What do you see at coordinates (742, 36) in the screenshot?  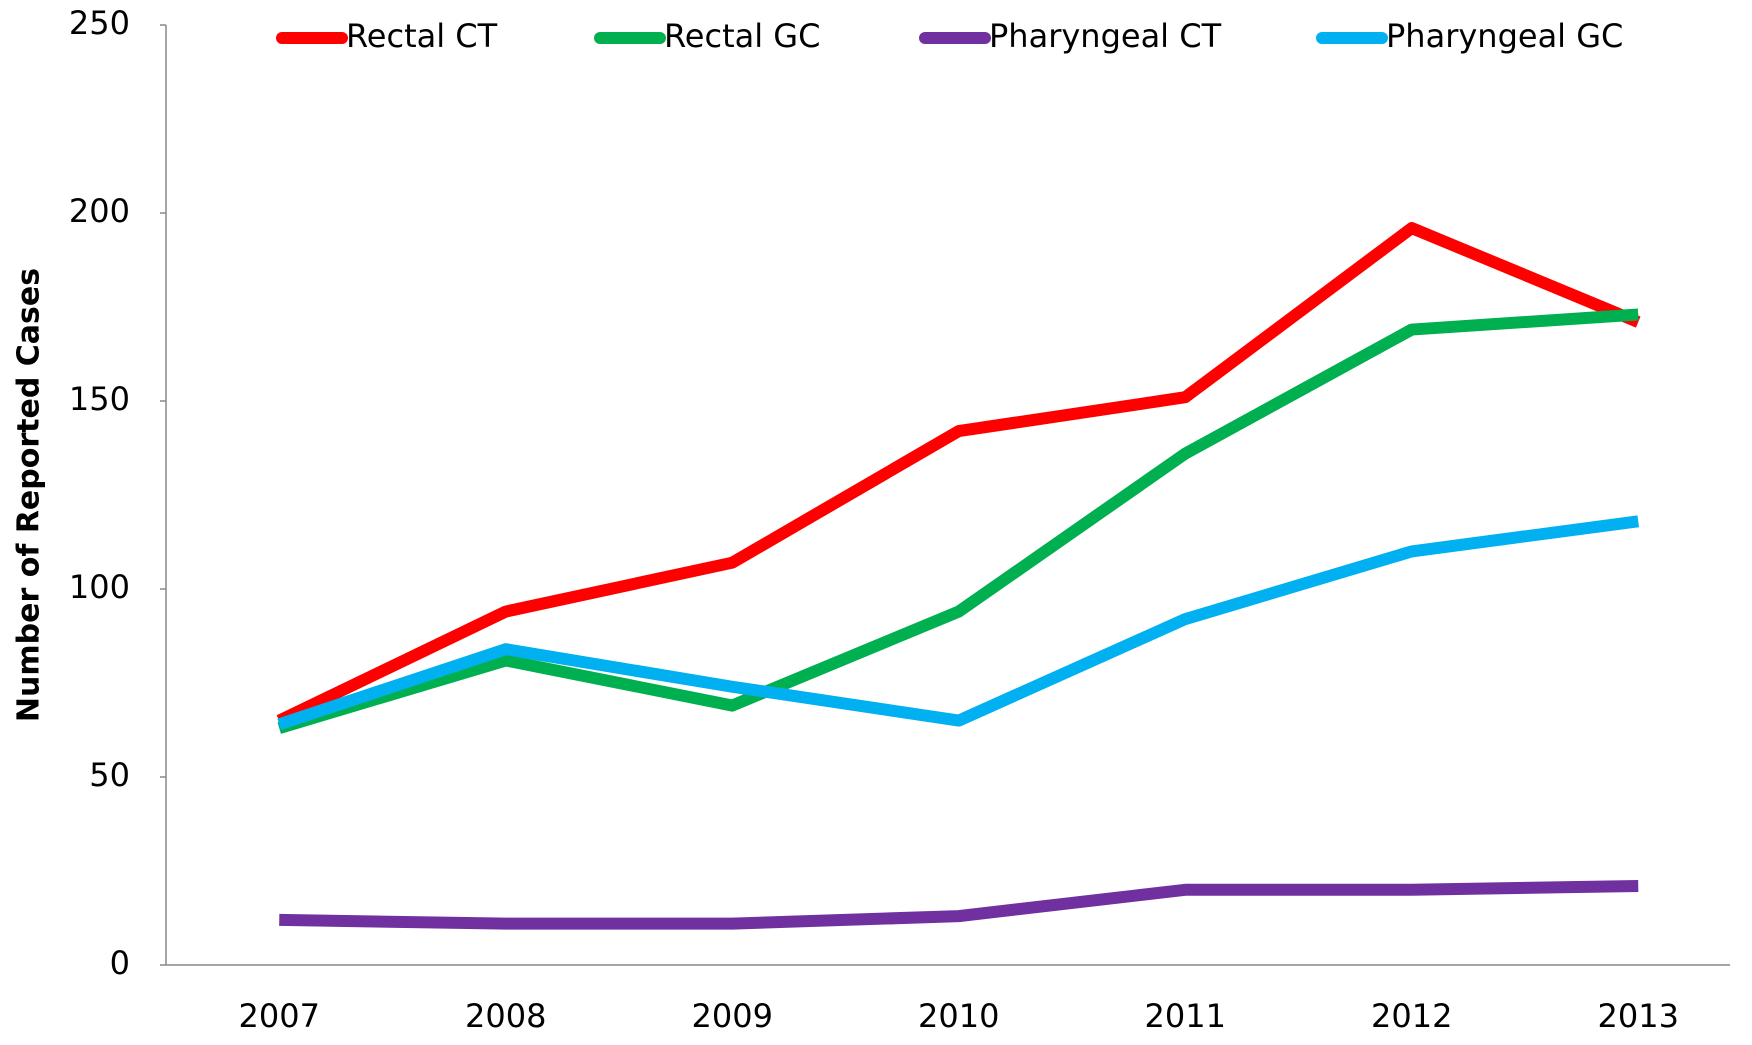 I see `legend-label: Rectal GC` at bounding box center [742, 36].